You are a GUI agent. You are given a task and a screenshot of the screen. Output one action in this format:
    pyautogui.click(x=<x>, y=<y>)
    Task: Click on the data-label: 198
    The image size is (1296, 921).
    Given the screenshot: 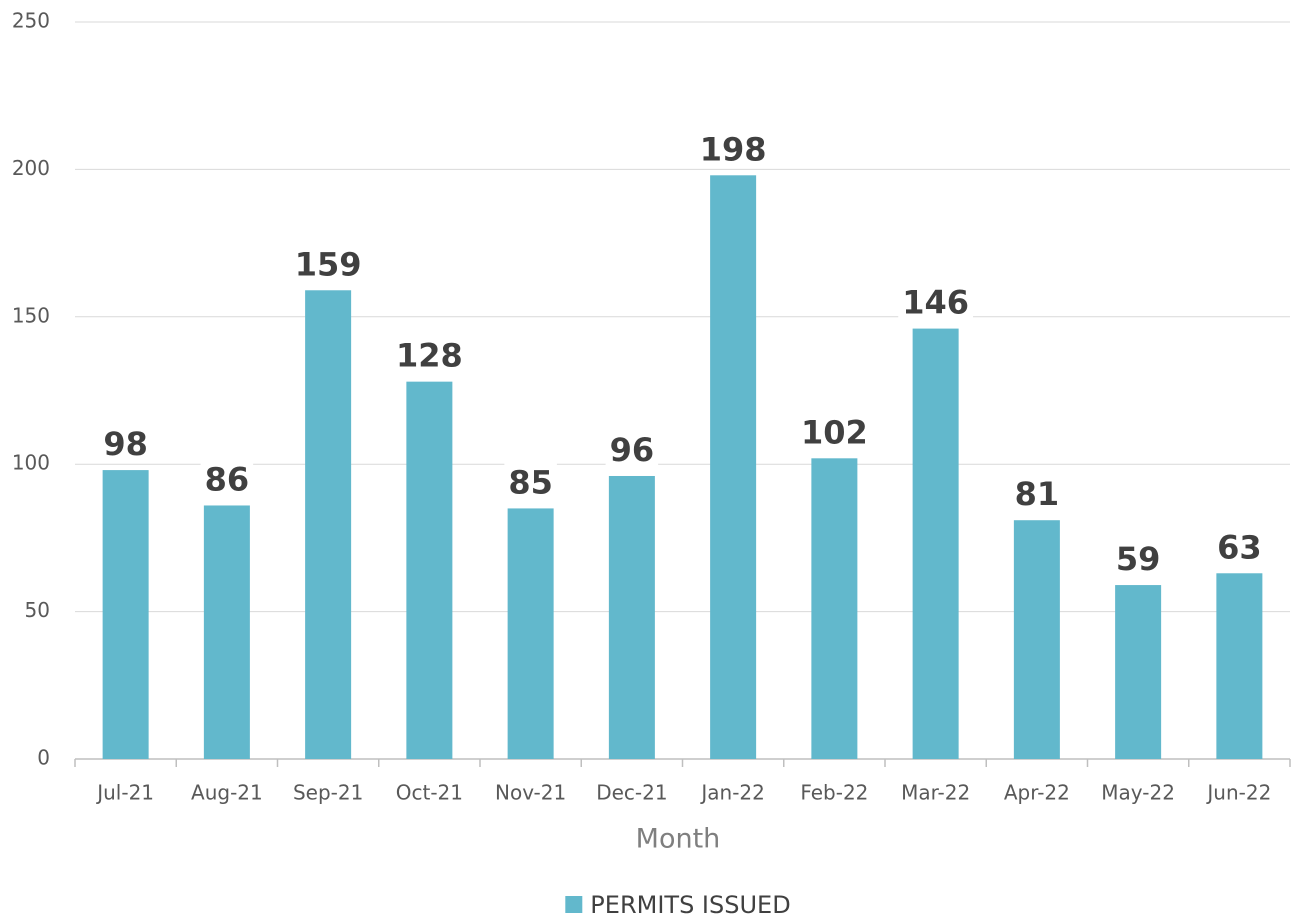 What is the action you would take?
    pyautogui.click(x=733, y=149)
    